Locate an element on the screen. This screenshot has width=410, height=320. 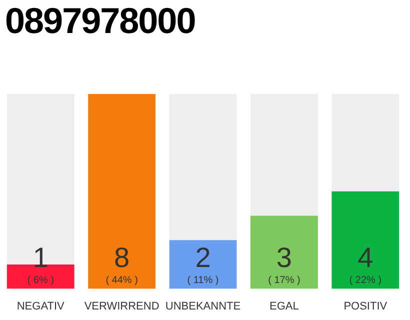
annotation: ( 11% ) is located at coordinates (203, 280).